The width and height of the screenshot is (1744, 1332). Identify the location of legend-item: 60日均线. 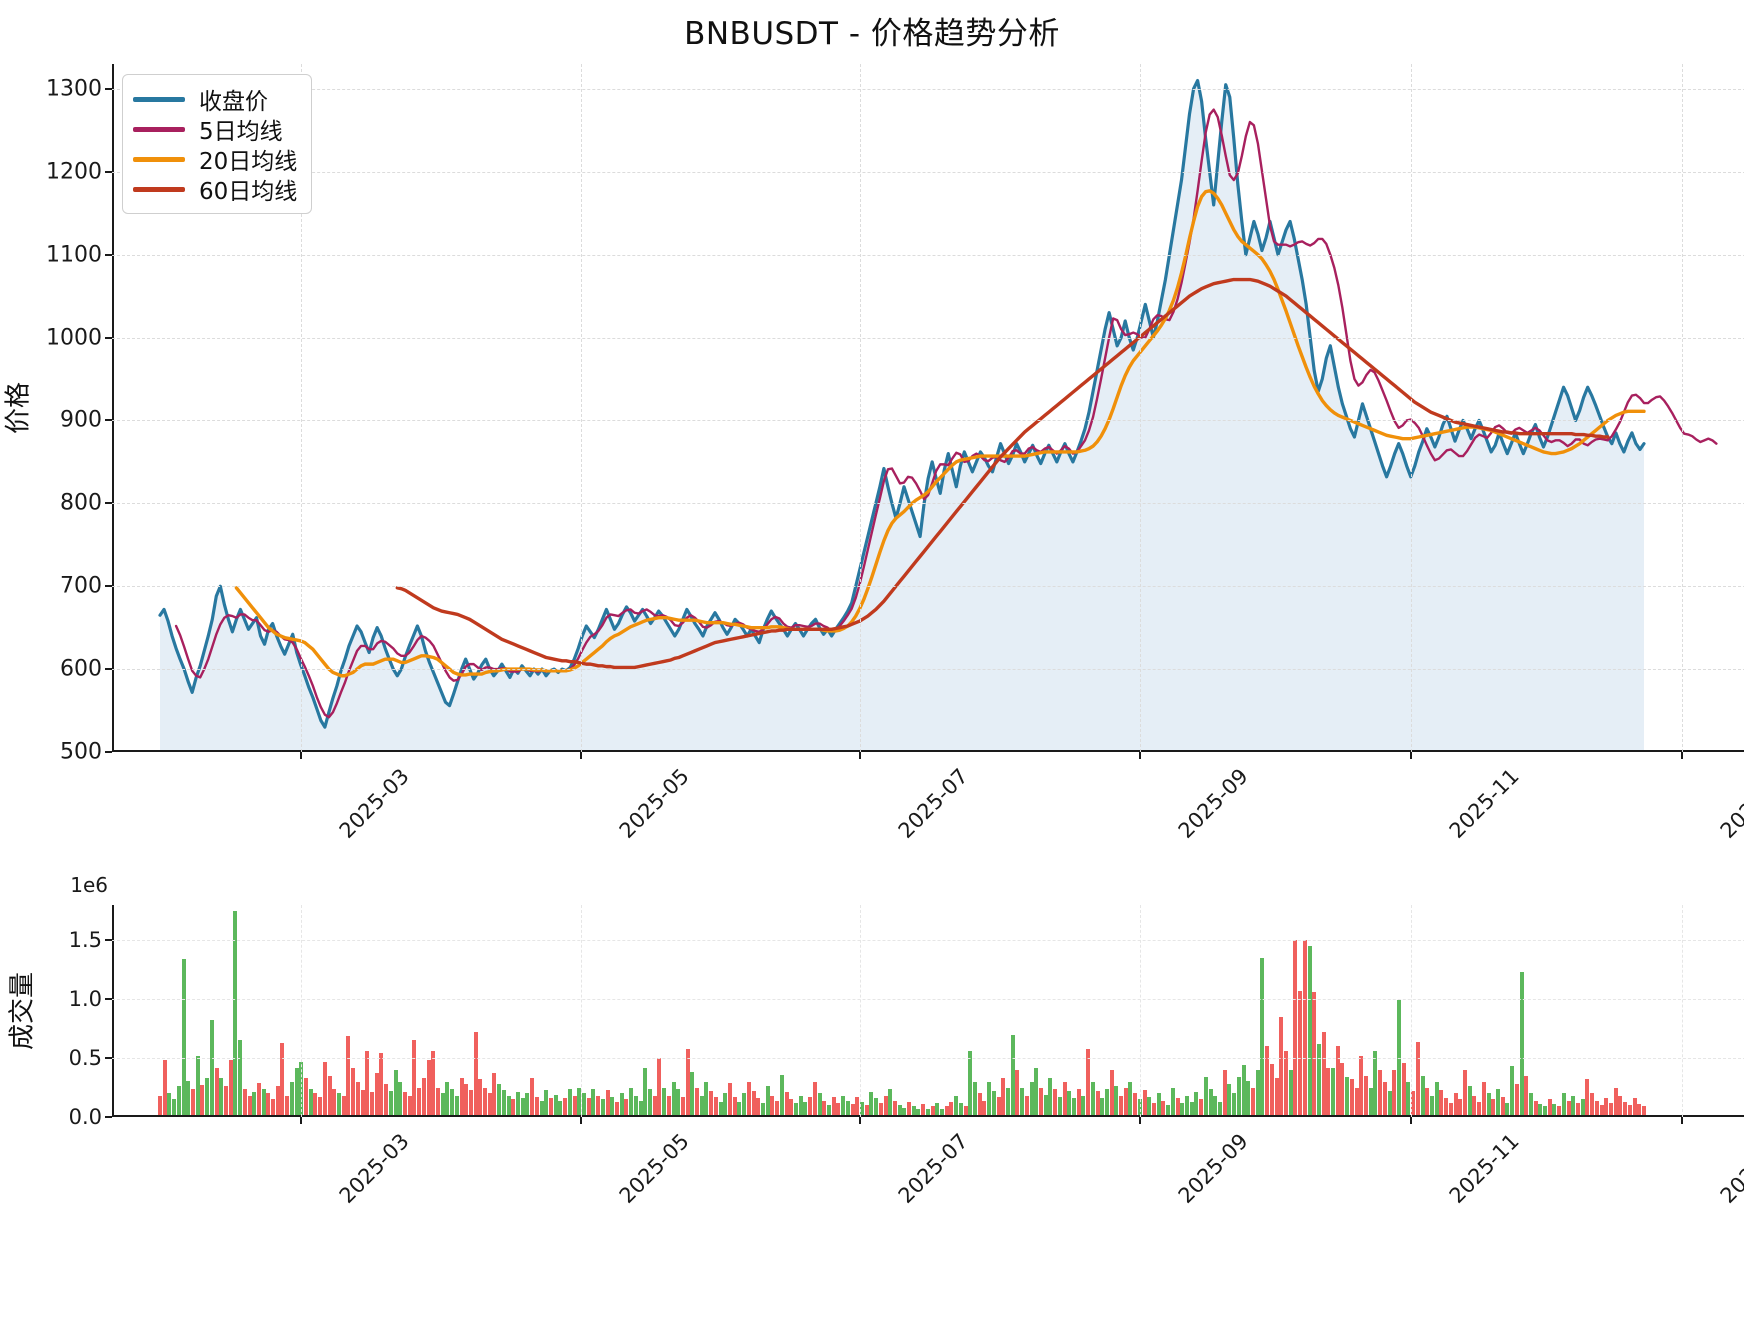
(215, 189).